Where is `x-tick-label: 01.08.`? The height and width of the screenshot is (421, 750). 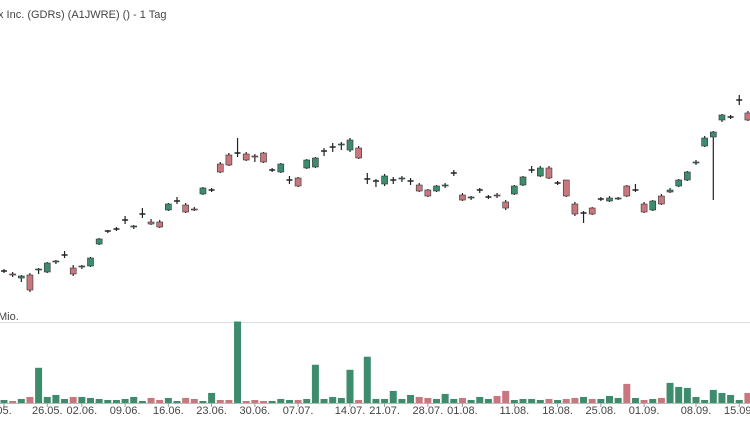
x-tick-label: 01.08. is located at coordinates (462, 411).